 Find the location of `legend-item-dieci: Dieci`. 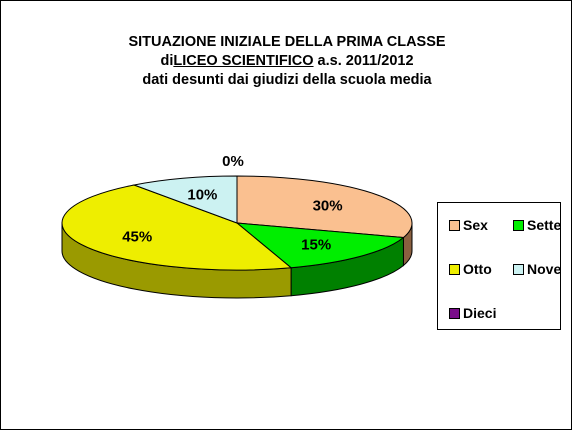

legend-item-dieci: Dieci is located at coordinates (472, 313).